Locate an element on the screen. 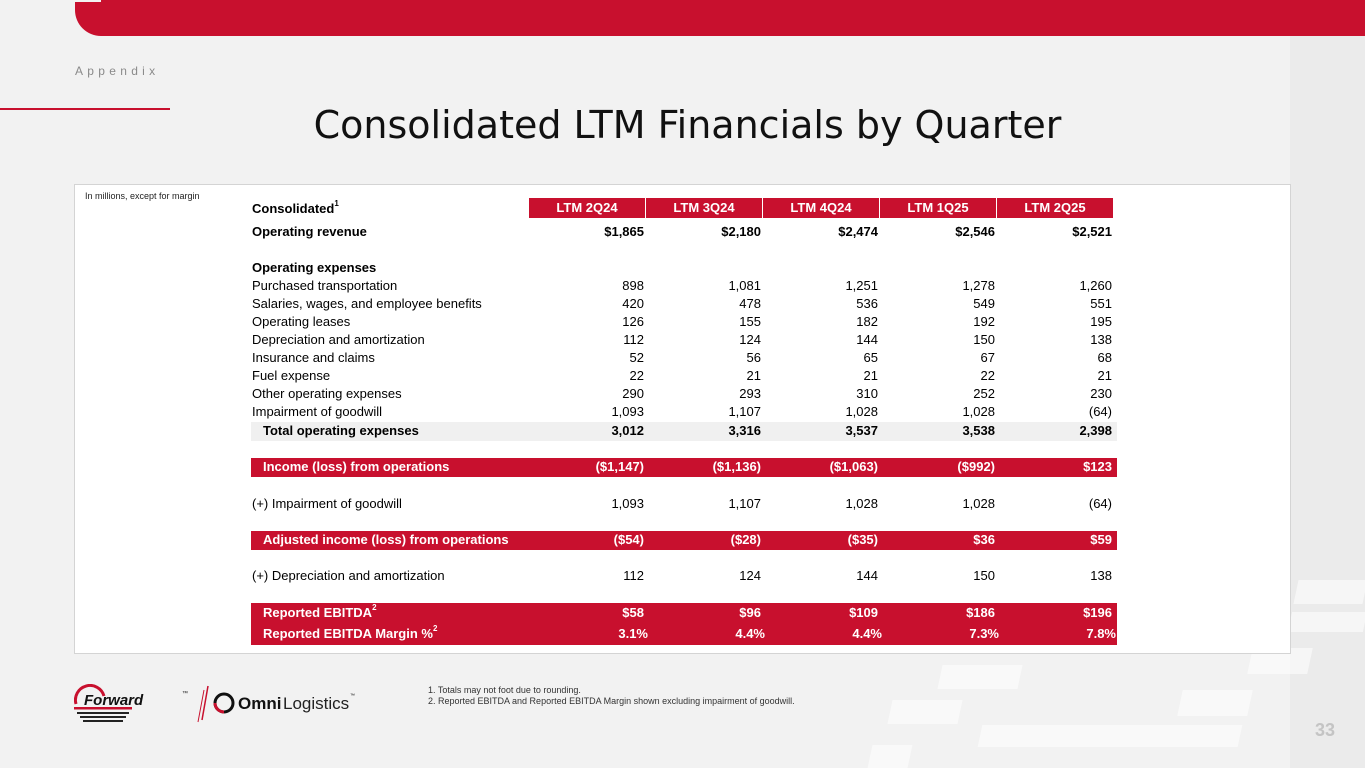 This screenshot has width=1365, height=768. cell-value: $2,180 is located at coordinates (741, 231).